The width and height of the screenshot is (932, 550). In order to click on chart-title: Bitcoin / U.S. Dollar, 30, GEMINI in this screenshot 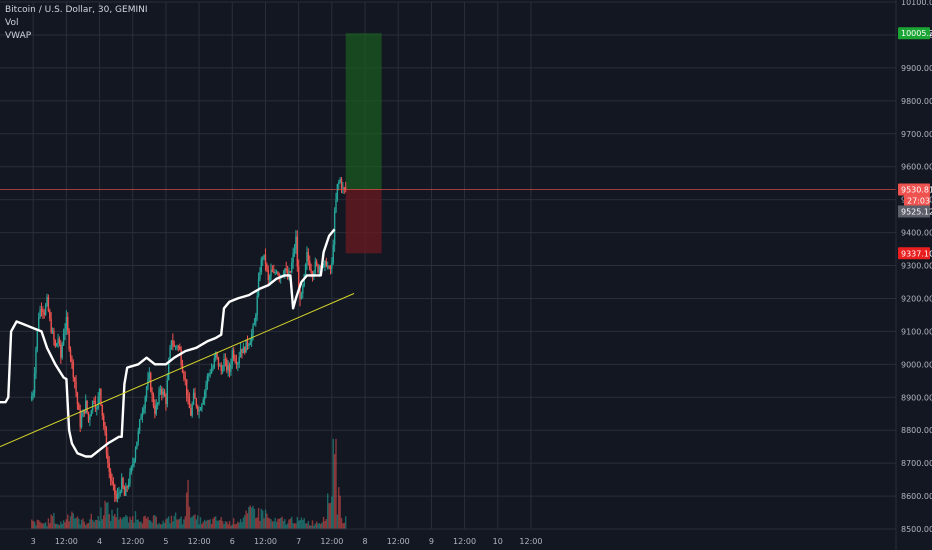, I will do `click(76, 10)`.